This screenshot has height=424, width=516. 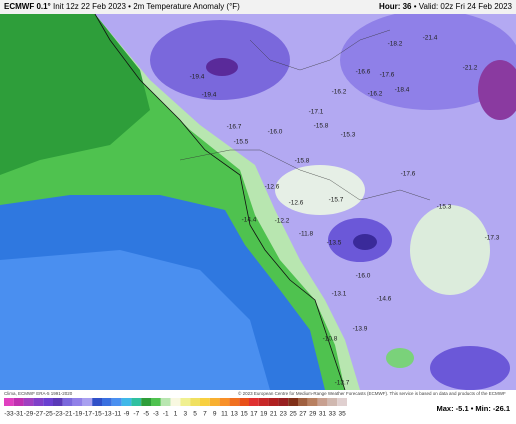 What do you see at coordinates (68, 414) in the screenshot?
I see `colorbar-label: -21` at bounding box center [68, 414].